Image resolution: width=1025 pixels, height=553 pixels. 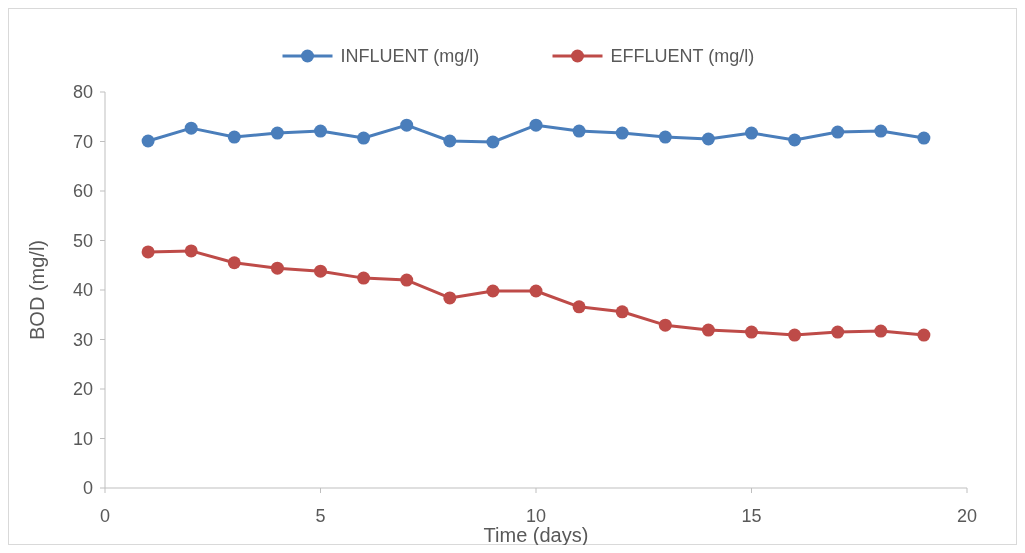 I want to click on y-tick-label: 30, so click(x=82, y=339).